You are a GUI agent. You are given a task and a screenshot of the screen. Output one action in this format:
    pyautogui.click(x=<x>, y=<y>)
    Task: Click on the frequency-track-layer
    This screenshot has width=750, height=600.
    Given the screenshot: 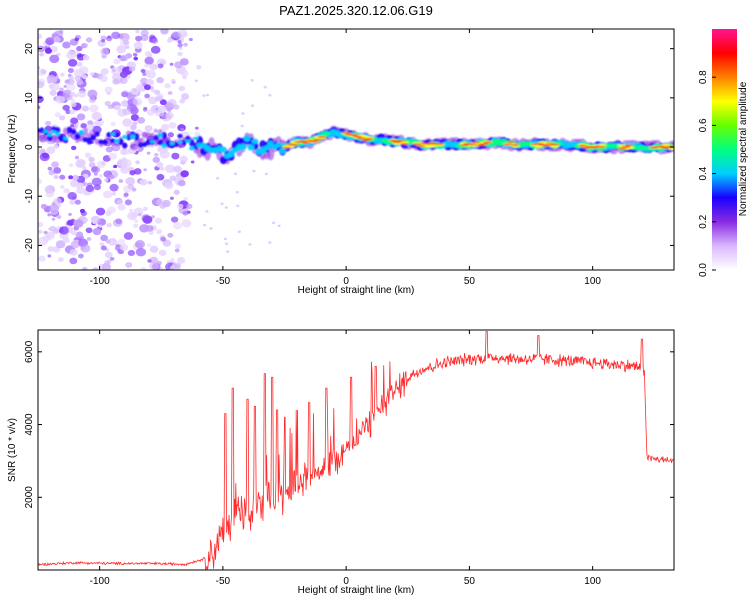 What is the action you would take?
    pyautogui.click(x=356, y=145)
    